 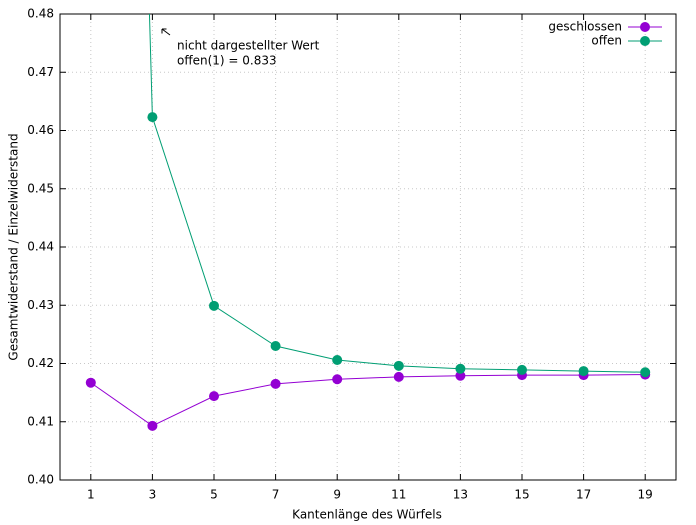 What do you see at coordinates (40, 305) in the screenshot?
I see `y-tick-label: 0.43` at bounding box center [40, 305].